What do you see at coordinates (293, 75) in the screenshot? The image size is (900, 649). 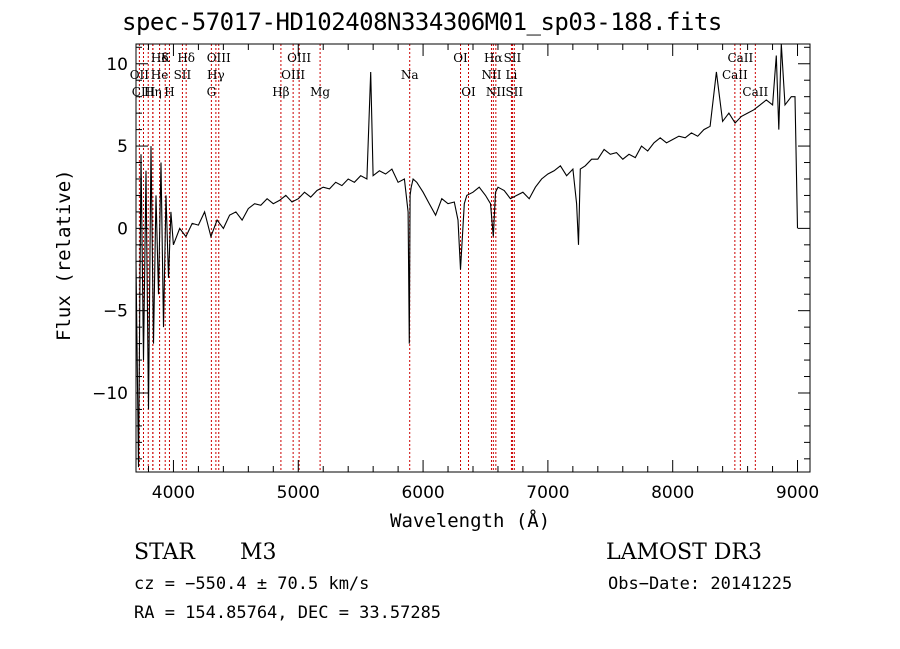 I see `marker-label-13: OIII` at bounding box center [293, 75].